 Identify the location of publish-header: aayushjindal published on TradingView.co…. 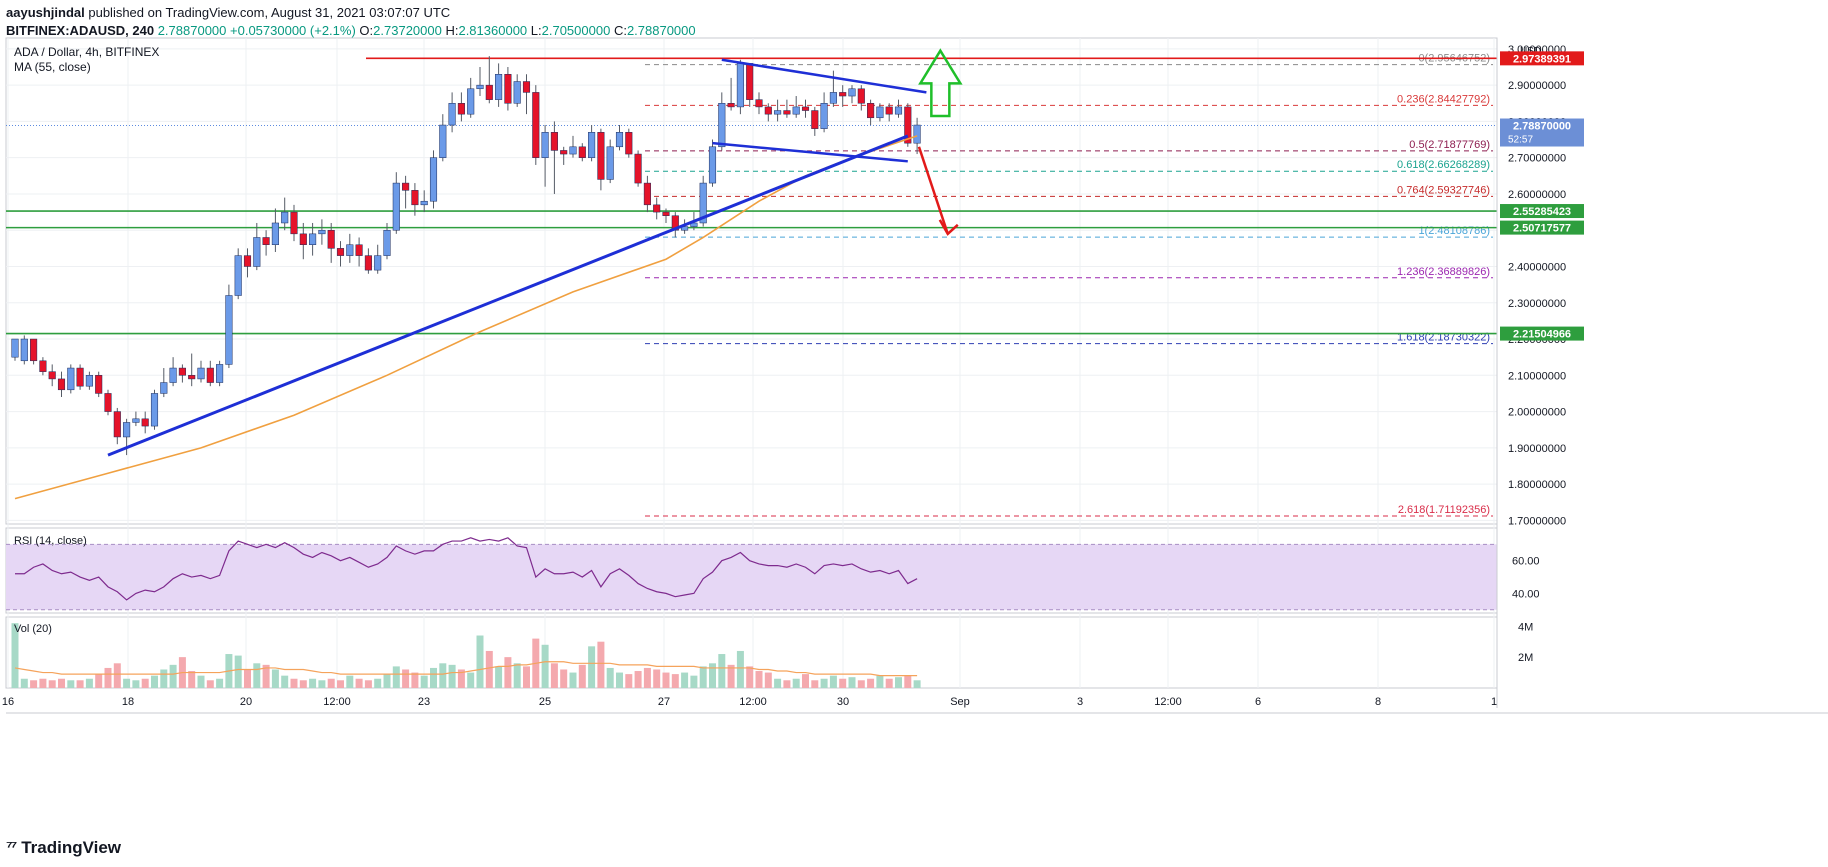
(914, 22).